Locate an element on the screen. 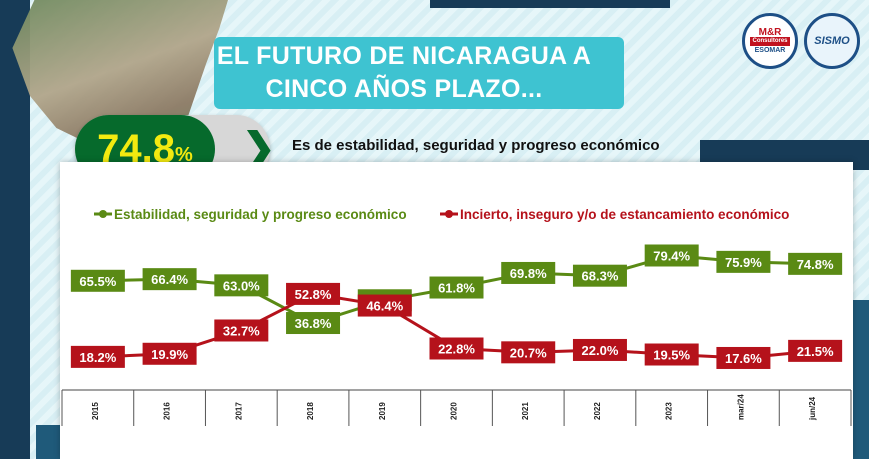 The width and height of the screenshot is (869, 459). logo-text-sismo: SISMO is located at coordinates (832, 40).